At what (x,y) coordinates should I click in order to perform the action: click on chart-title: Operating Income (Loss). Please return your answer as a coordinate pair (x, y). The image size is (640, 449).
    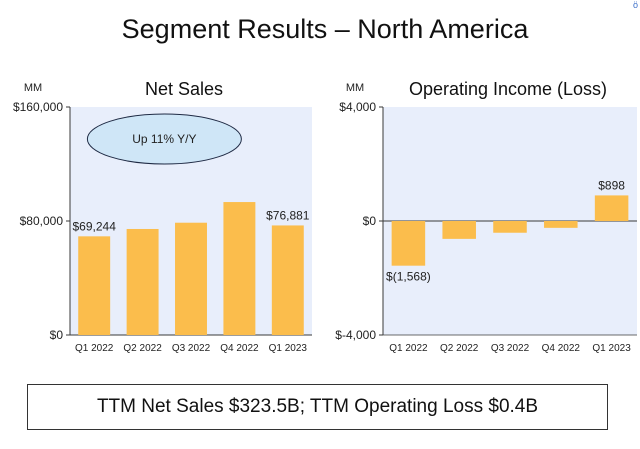
    Looking at the image, I should click on (508, 89).